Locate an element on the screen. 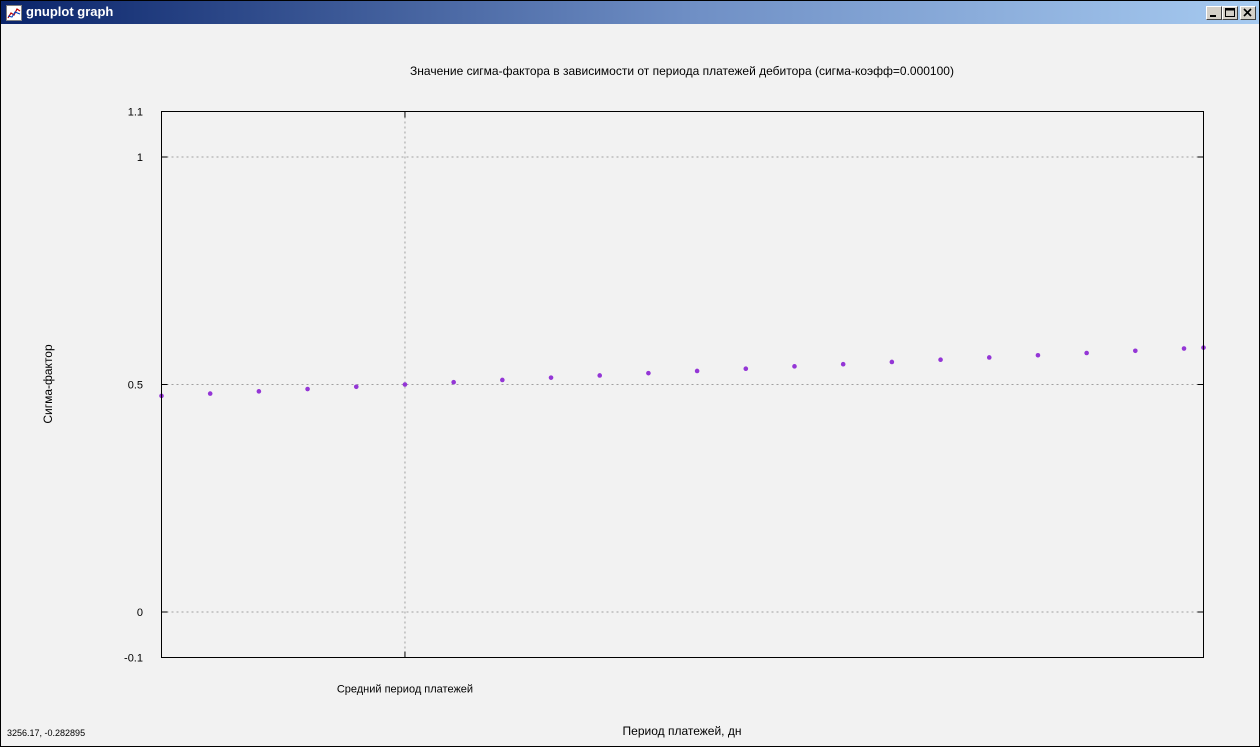  y-tick-label: 0 is located at coordinates (140, 613).